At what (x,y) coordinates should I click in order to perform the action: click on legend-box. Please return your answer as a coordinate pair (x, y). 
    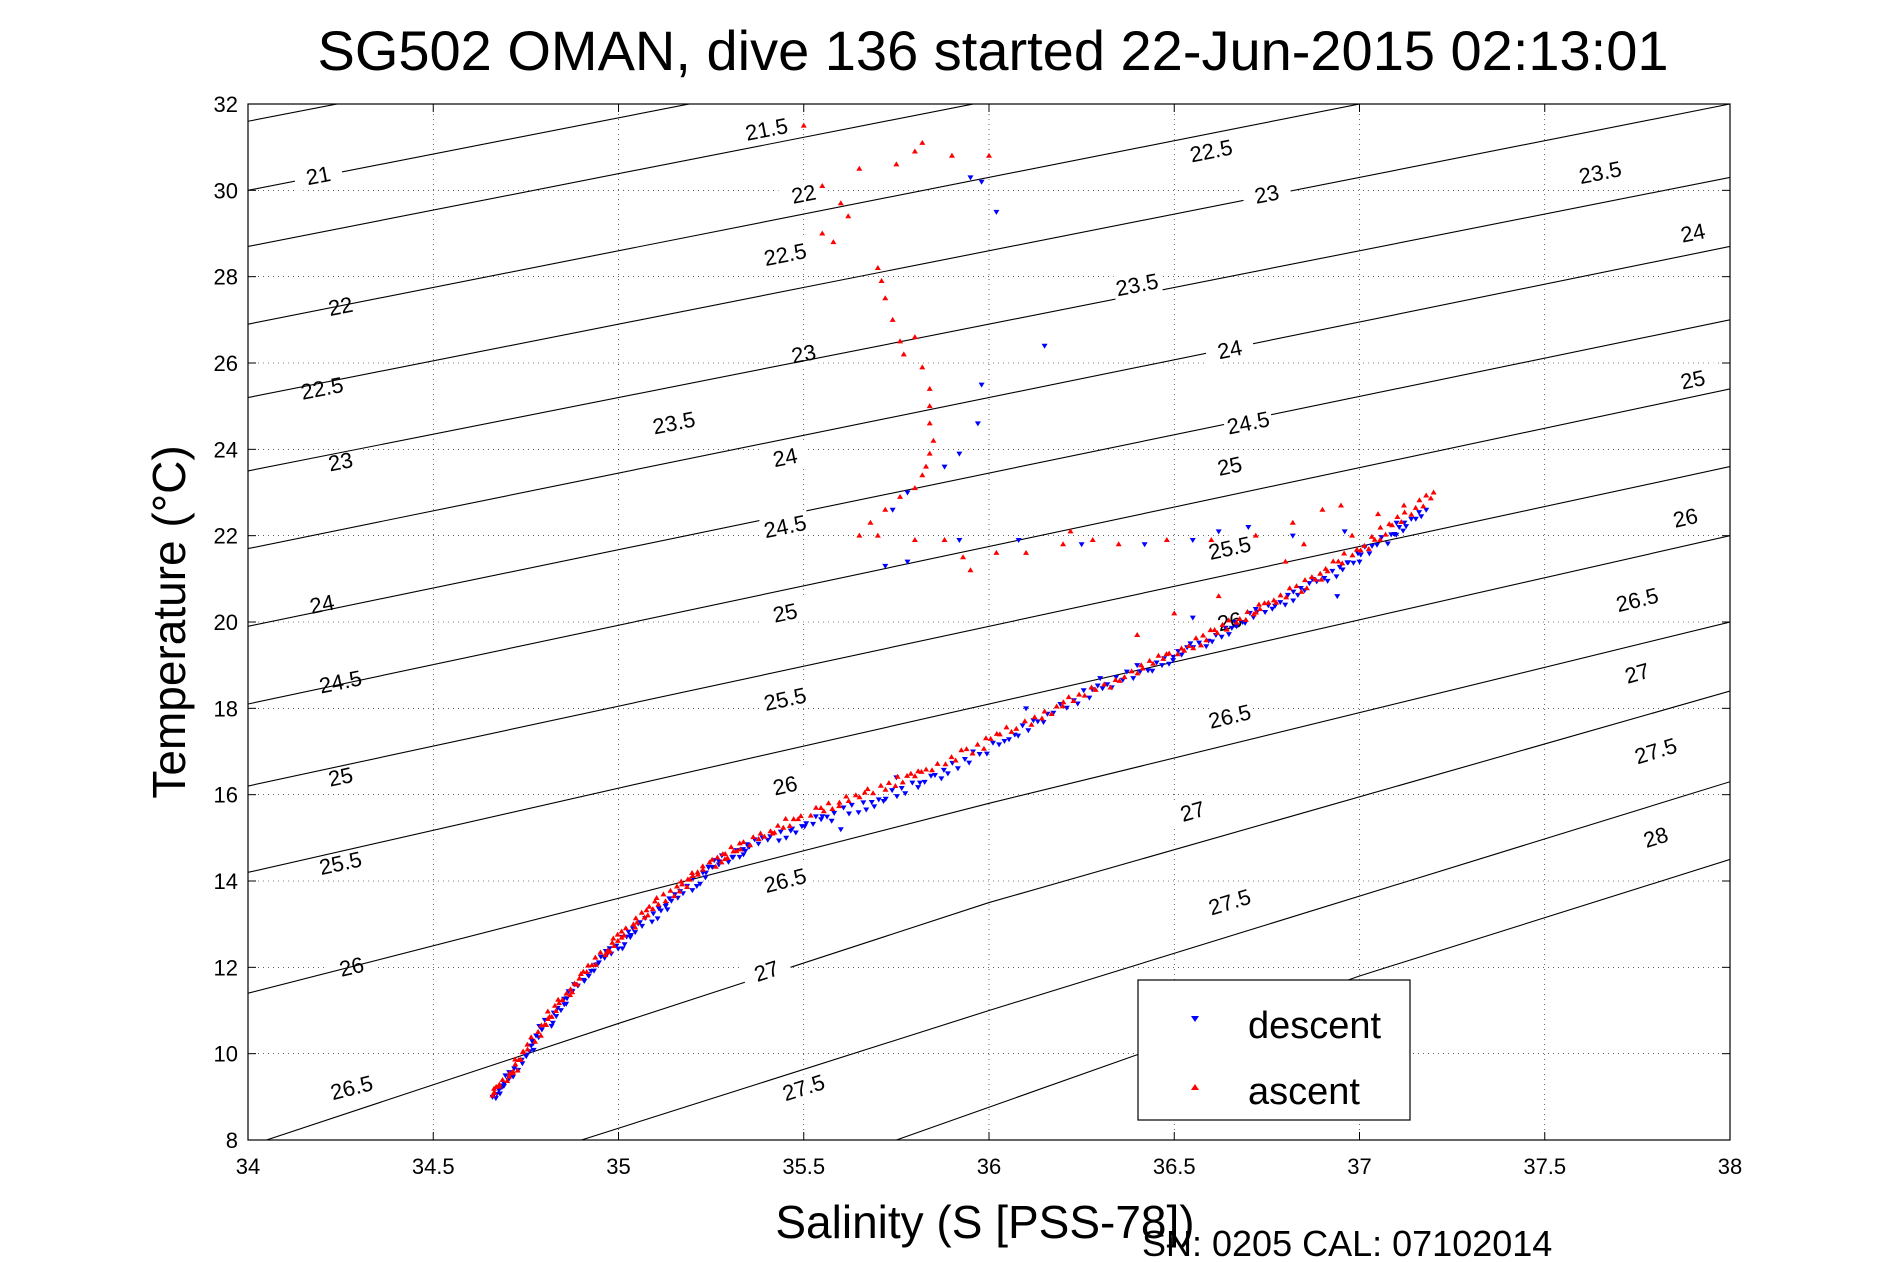
    Looking at the image, I should click on (1274, 1050).